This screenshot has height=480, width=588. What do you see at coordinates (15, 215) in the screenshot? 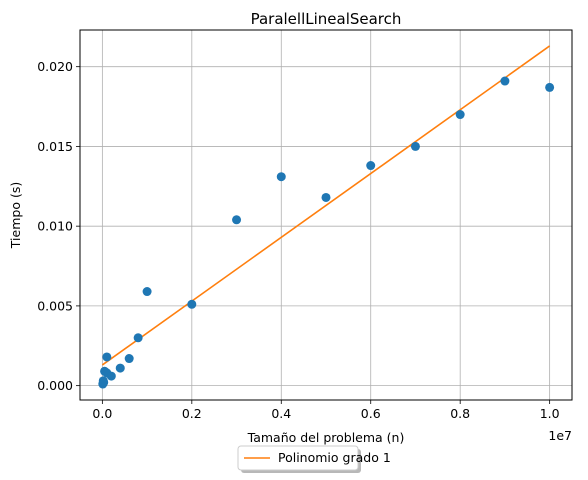
I see `y-axis-label: Tiempo (s)` at bounding box center [15, 215].